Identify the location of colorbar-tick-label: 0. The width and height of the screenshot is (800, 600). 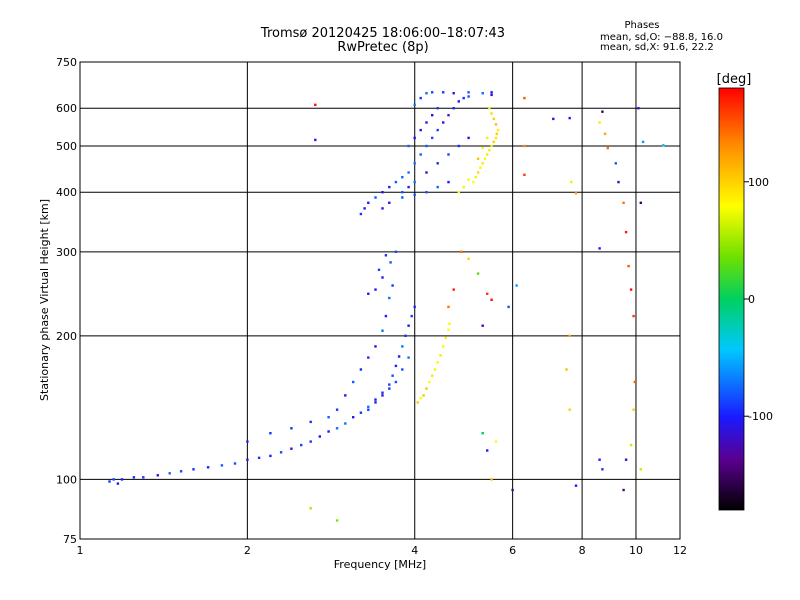
(751, 299).